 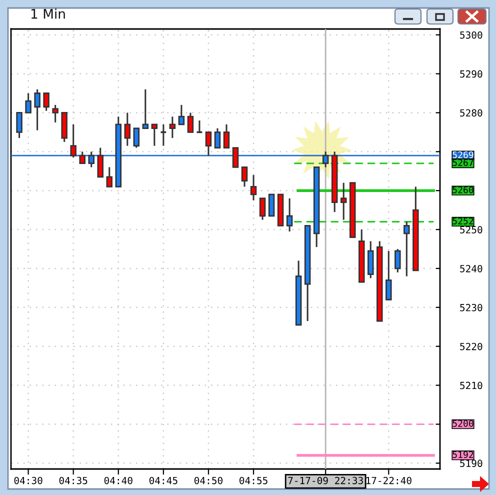 I want to click on x-tick-label: 04:35, so click(x=73, y=480).